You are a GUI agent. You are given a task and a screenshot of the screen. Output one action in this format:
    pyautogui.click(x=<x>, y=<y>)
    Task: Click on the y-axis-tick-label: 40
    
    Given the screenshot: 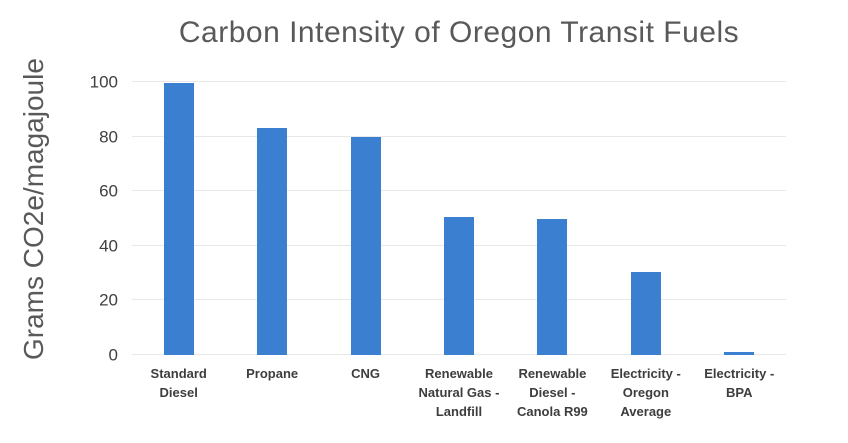 What is the action you would take?
    pyautogui.click(x=108, y=246)
    